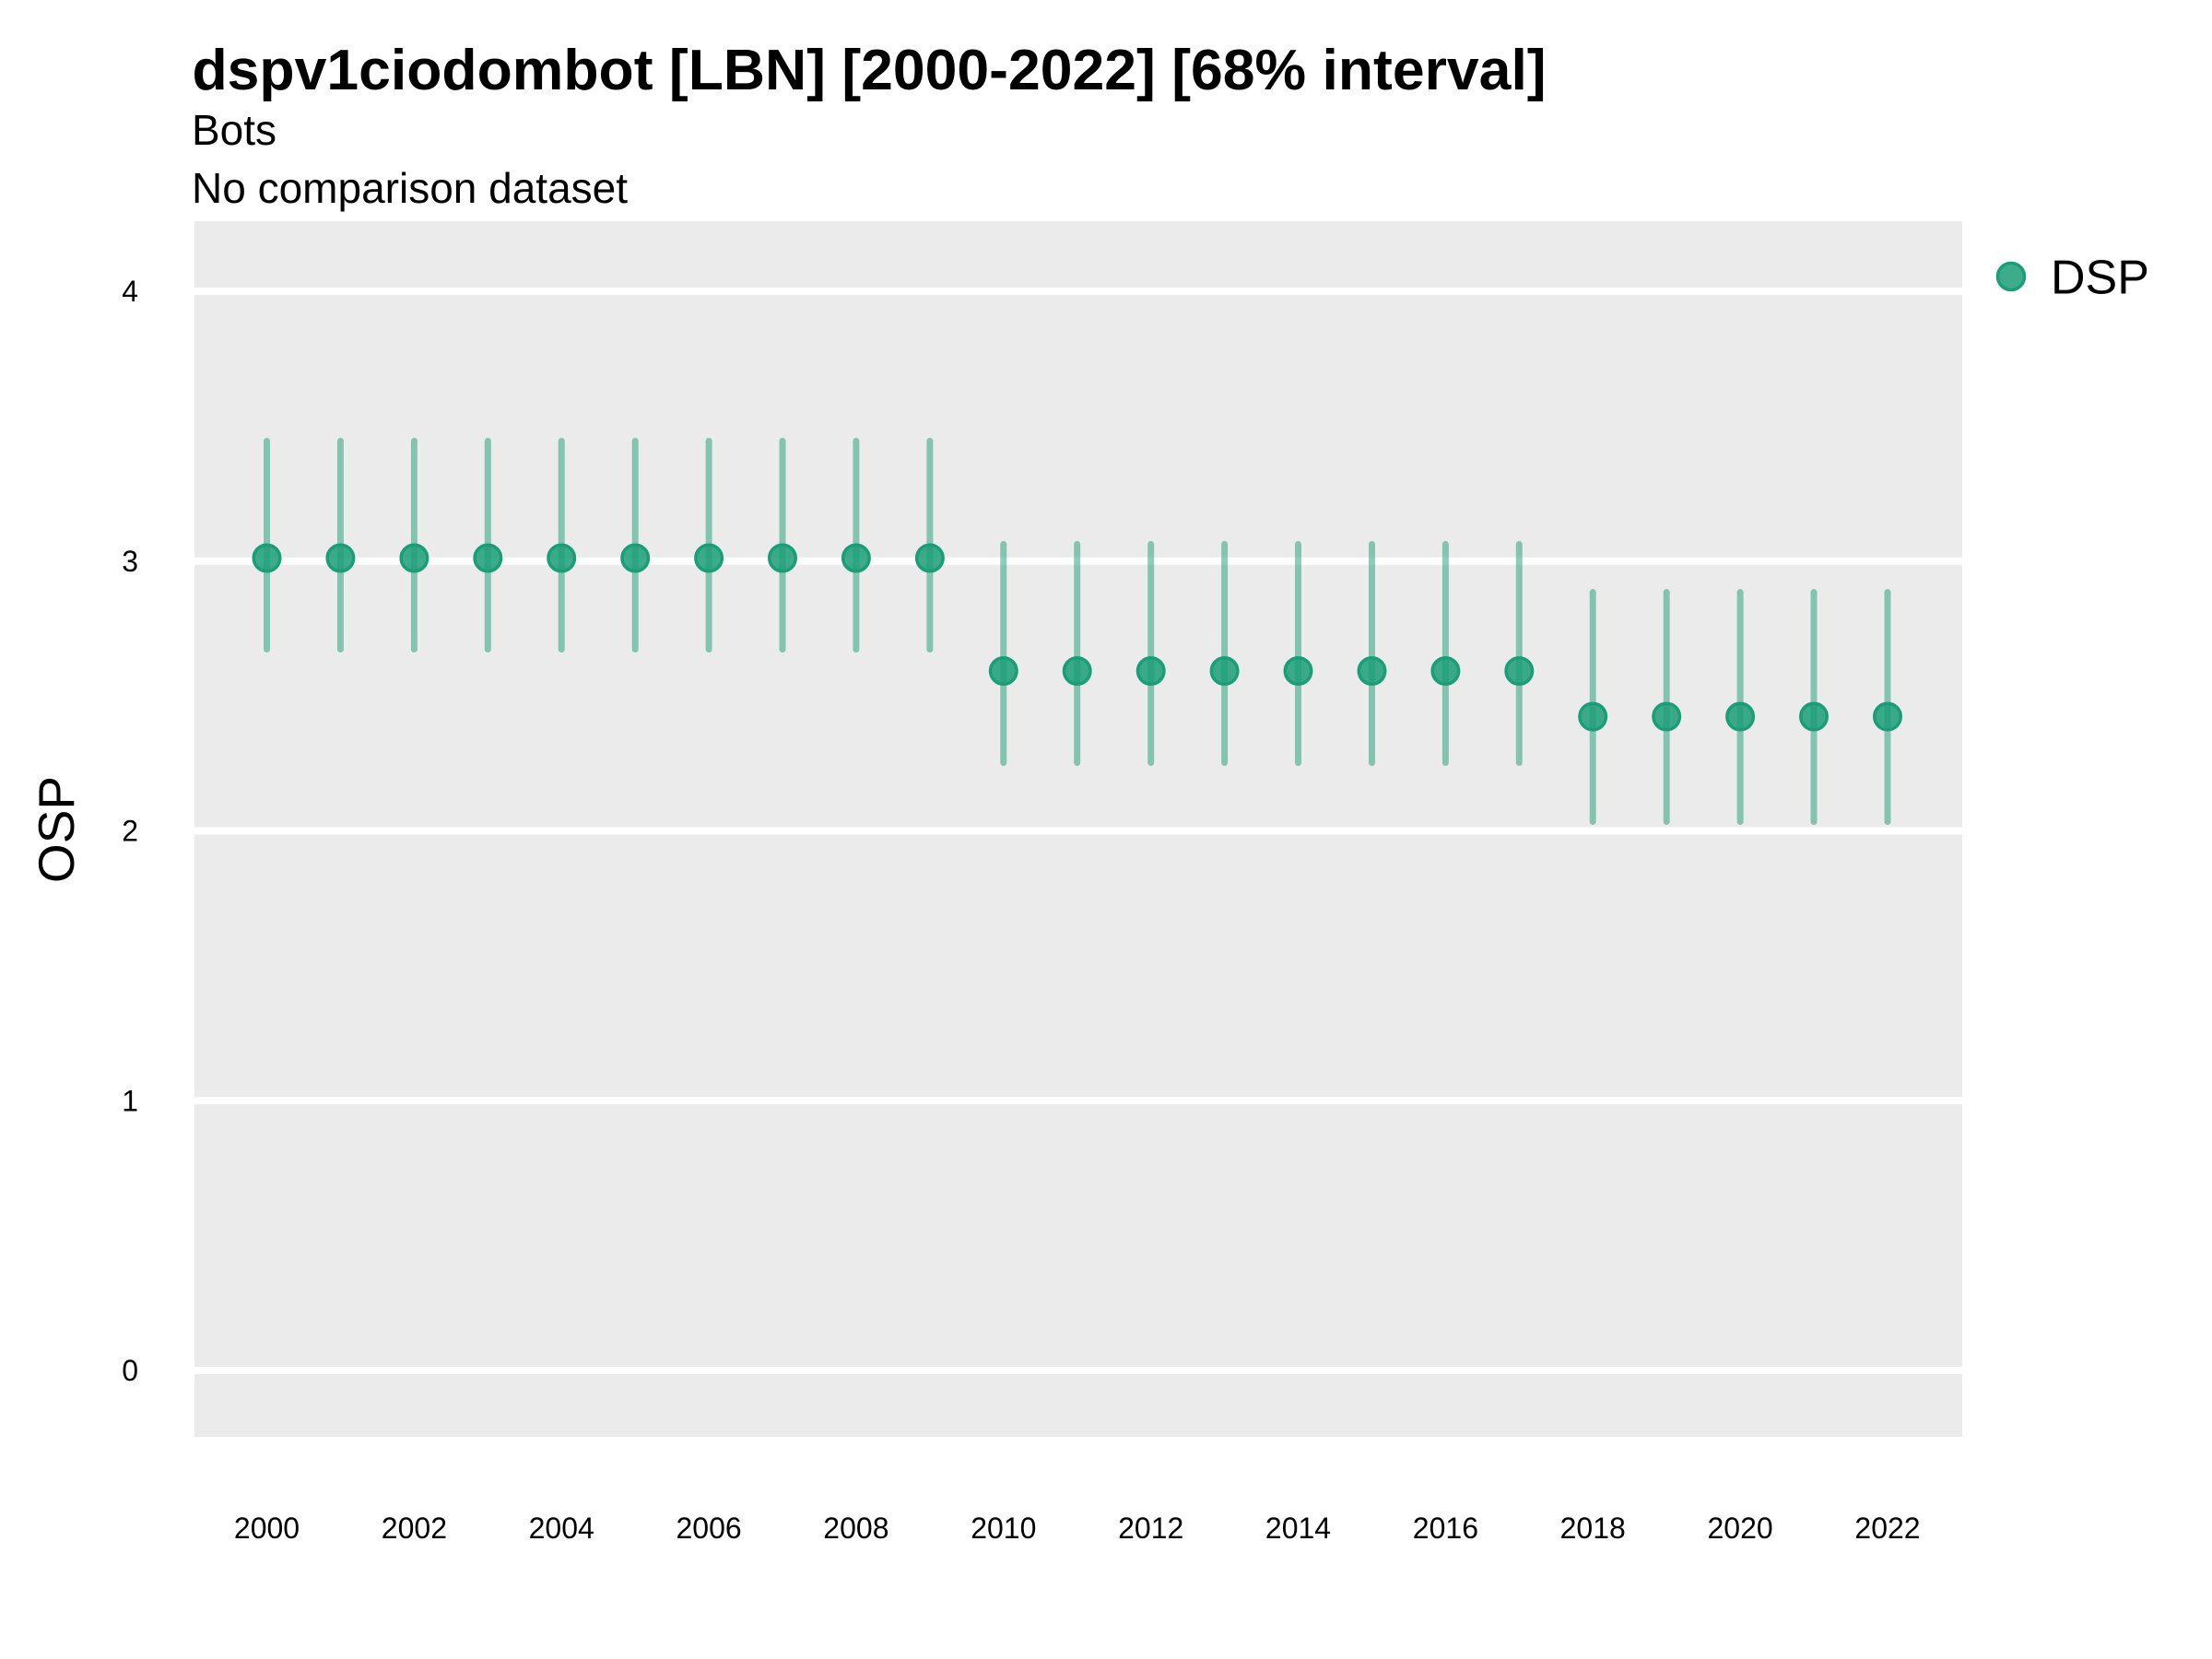 The image size is (2212, 1659). Describe the element at coordinates (709, 1528) in the screenshot. I see `svg-text: 2006` at that location.